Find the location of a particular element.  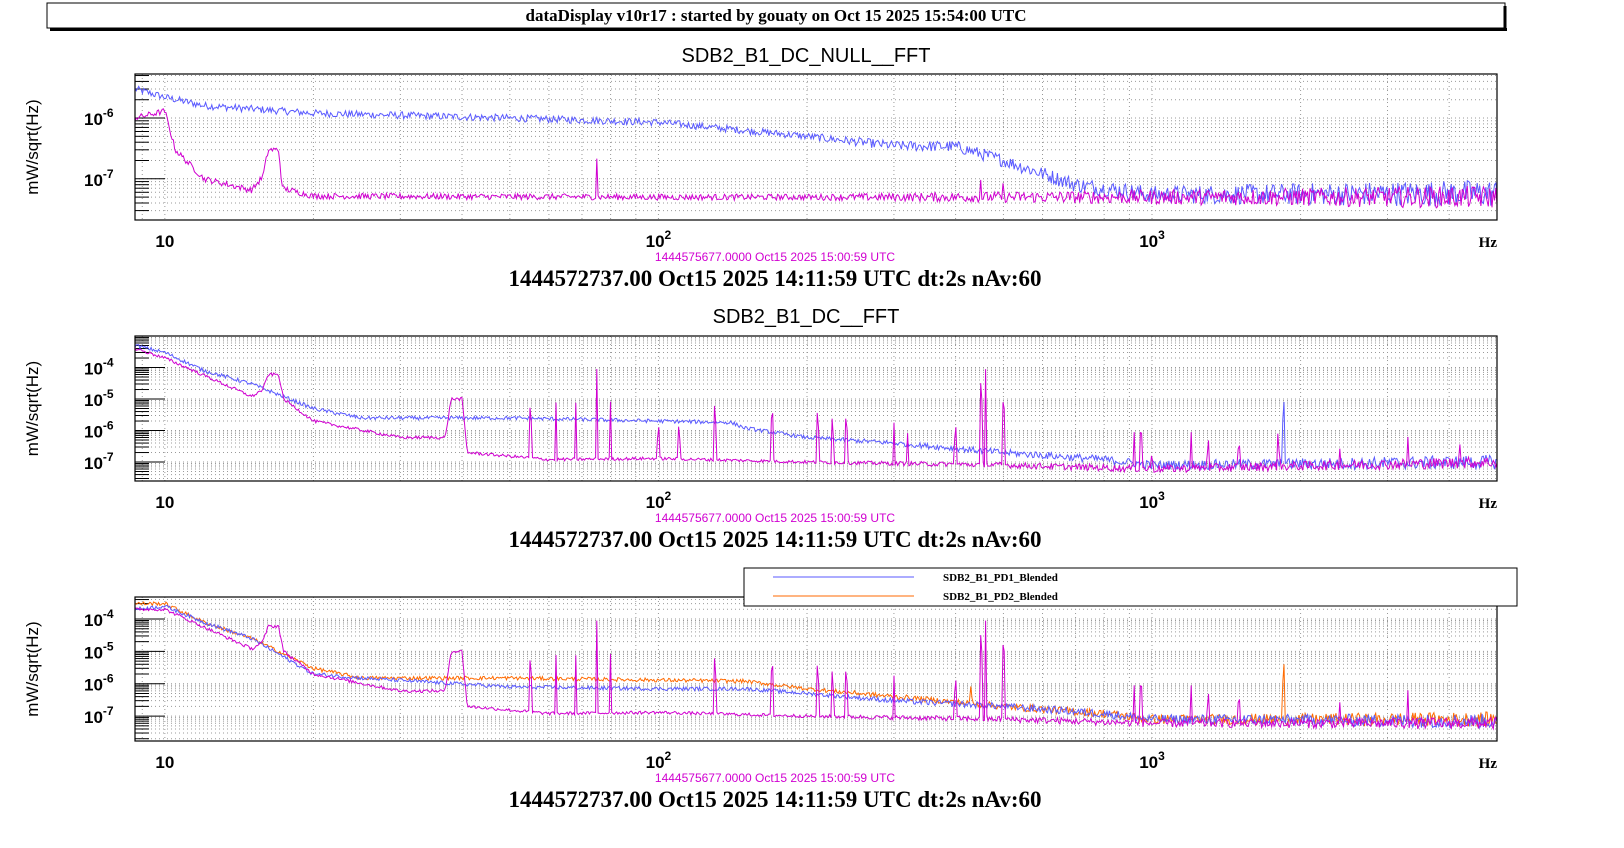

legend-box is located at coordinates (1130, 587).